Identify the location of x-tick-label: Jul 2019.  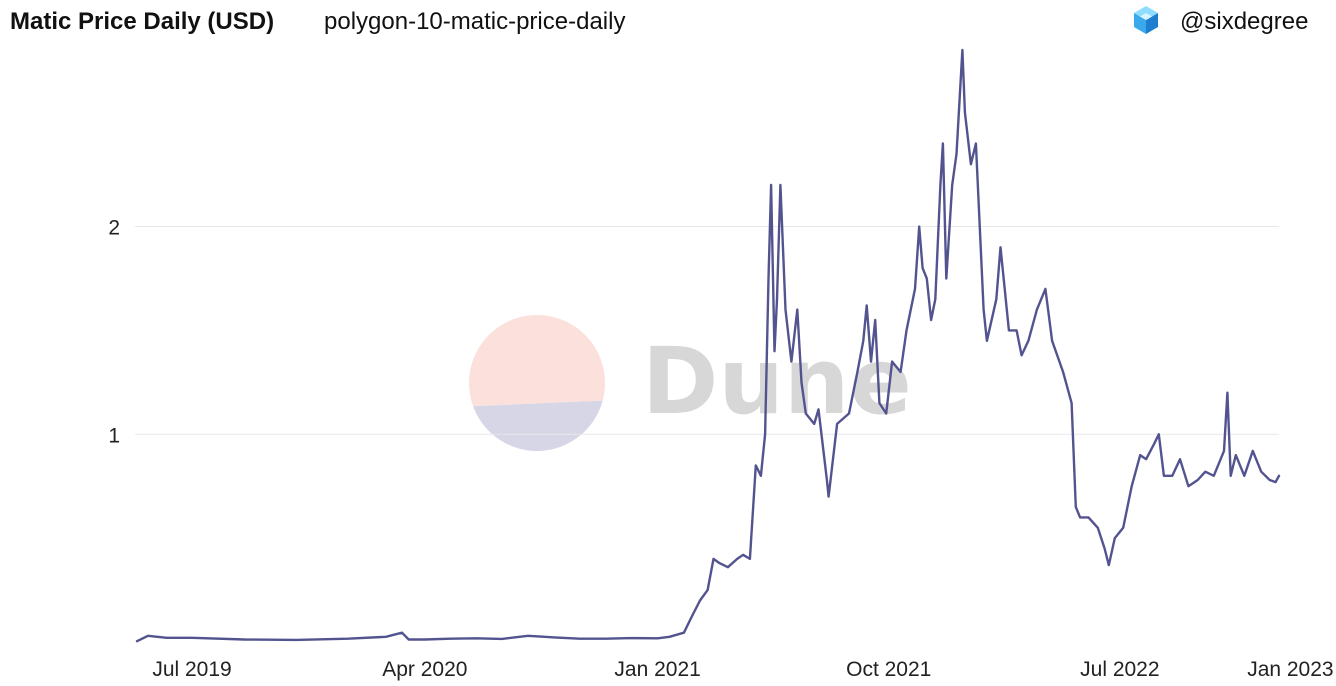
(191, 669).